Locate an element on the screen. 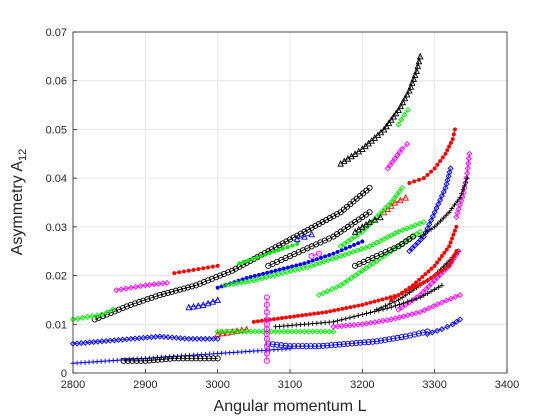 The height and width of the screenshot is (420, 560). series-line is located at coordinates (304, 236).